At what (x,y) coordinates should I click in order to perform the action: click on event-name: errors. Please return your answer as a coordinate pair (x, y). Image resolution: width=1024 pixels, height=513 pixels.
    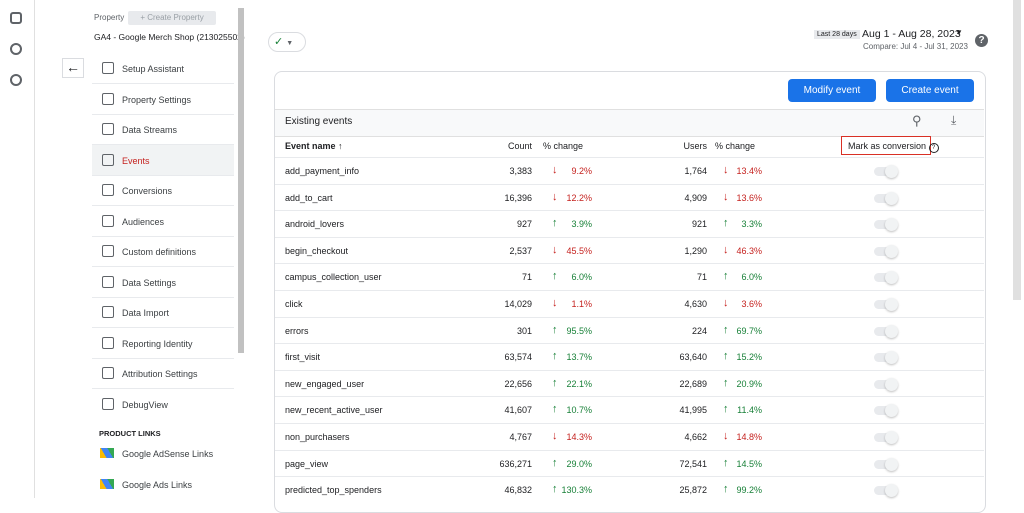
    Looking at the image, I should click on (297, 330).